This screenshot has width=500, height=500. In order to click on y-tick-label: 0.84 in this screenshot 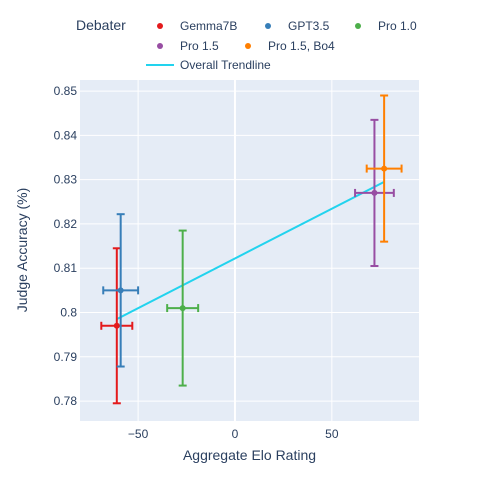, I will do `click(66, 135)`.